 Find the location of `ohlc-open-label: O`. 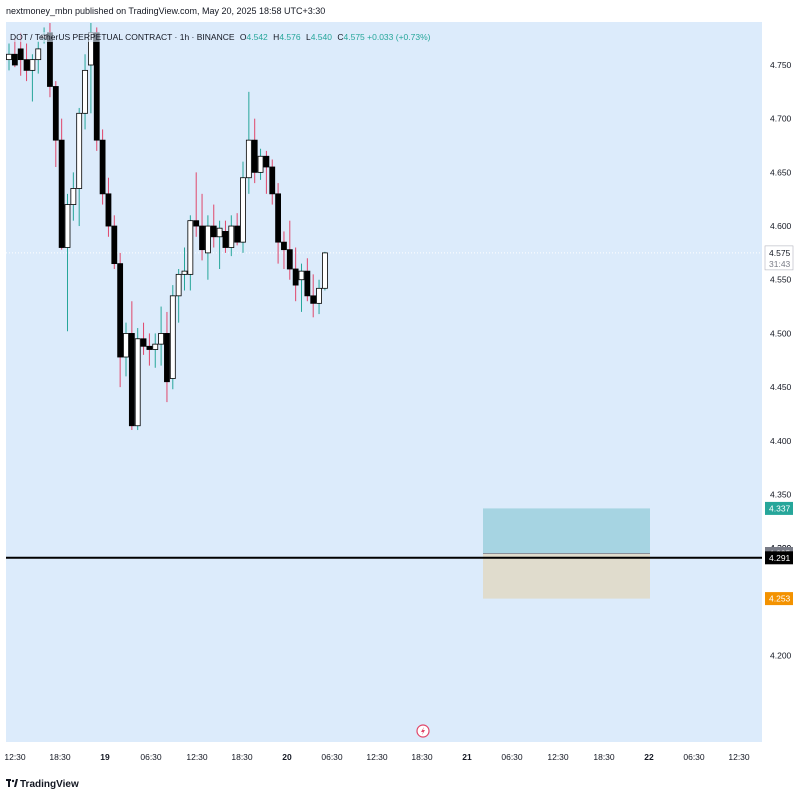

ohlc-open-label: O is located at coordinates (243, 37).